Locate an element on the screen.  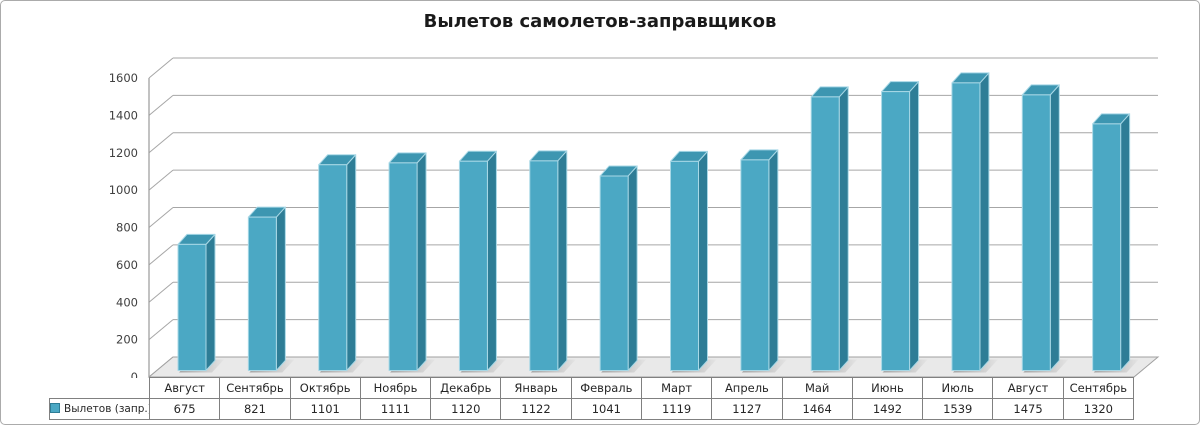
chart-title: Вылетов самолетов-заправщиков is located at coordinates (600, 21).